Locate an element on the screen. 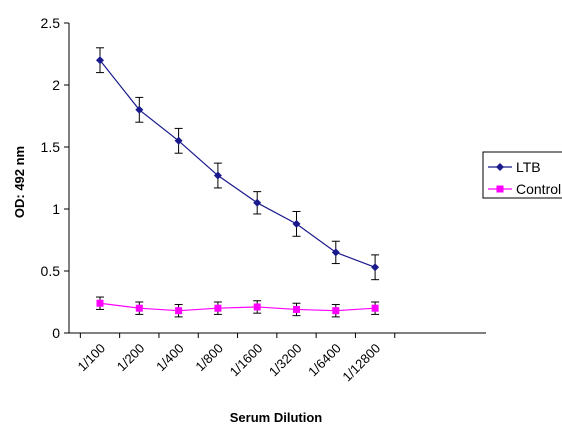 Image resolution: width=562 pixels, height=431 pixels. y-tick-label: 1 is located at coordinates (56, 209).